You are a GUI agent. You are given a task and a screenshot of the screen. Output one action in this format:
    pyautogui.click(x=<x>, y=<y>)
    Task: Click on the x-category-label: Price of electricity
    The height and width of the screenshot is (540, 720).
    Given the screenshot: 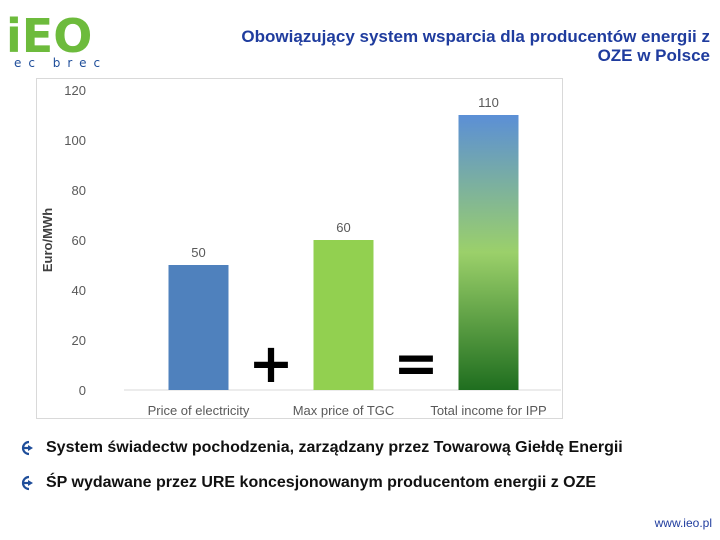 What is the action you would take?
    pyautogui.click(x=199, y=410)
    